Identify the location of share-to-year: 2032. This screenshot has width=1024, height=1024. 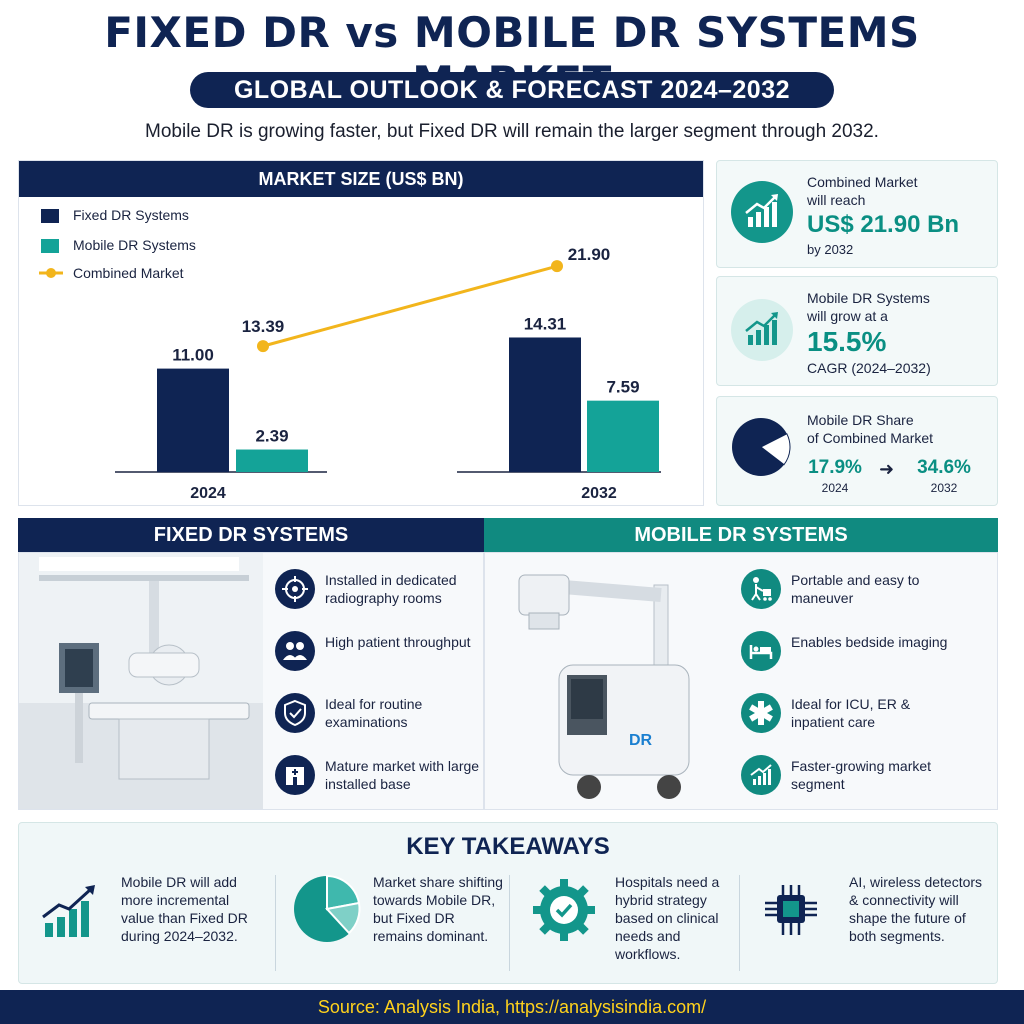
(944, 488).